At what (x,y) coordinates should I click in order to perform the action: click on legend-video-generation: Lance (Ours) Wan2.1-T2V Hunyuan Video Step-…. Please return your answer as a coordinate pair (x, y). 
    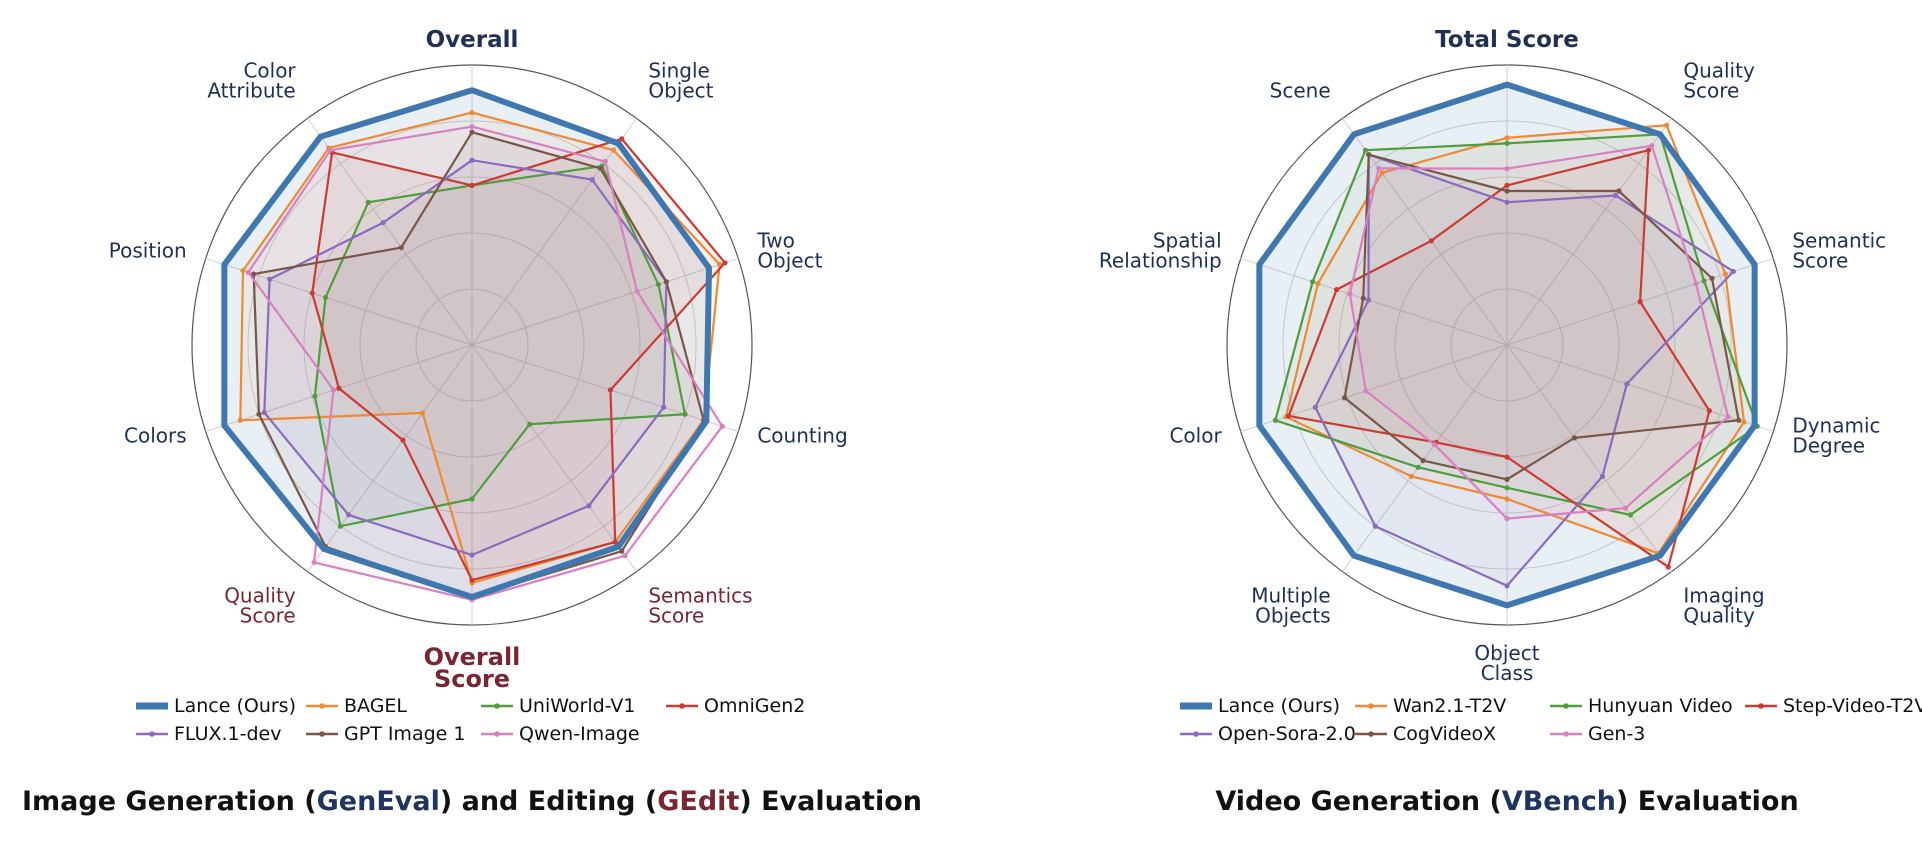
    Looking at the image, I should click on (1551, 720).